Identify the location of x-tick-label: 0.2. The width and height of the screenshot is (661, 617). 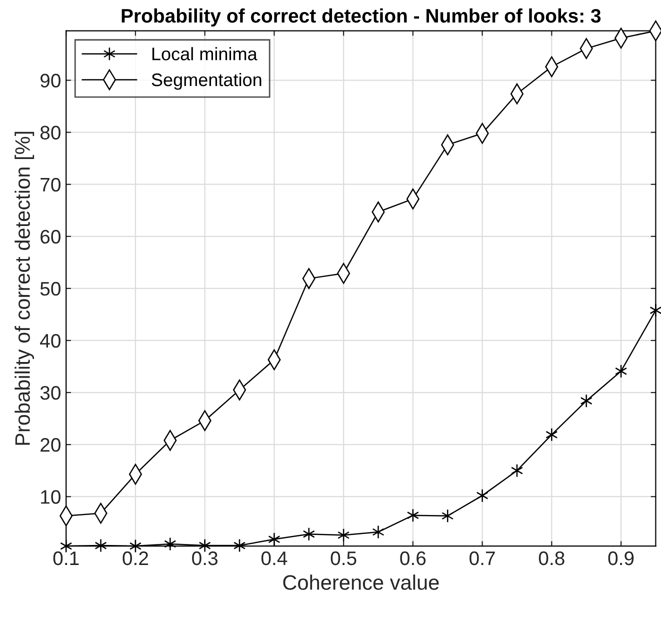
(135, 558).